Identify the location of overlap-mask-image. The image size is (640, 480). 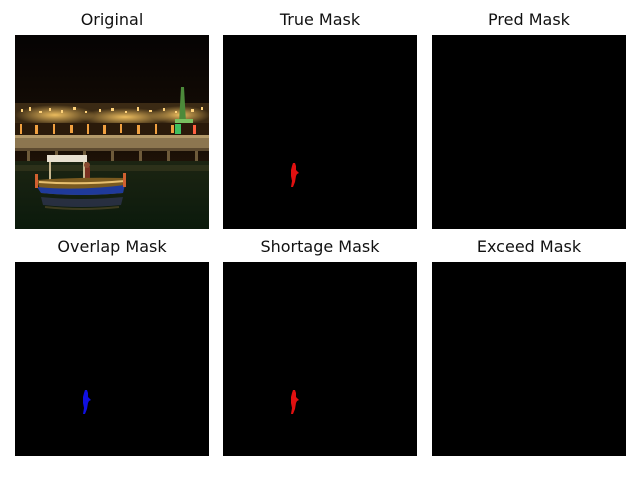
(112, 359).